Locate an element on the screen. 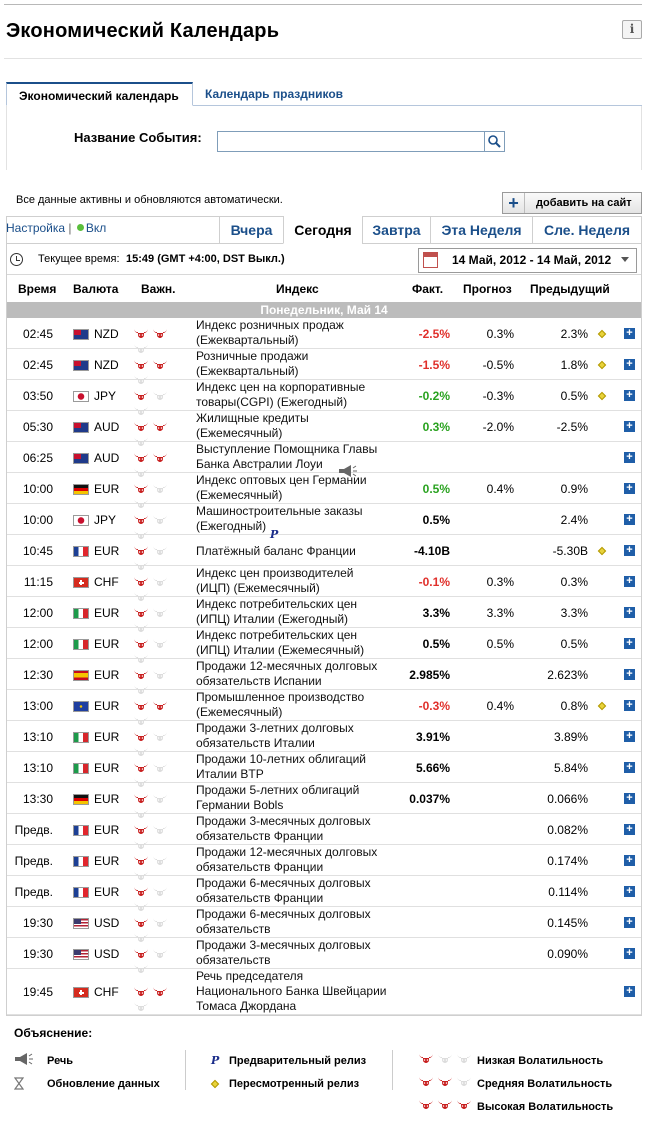  add-to-site-button: + добавить на сайт is located at coordinates (572, 203).